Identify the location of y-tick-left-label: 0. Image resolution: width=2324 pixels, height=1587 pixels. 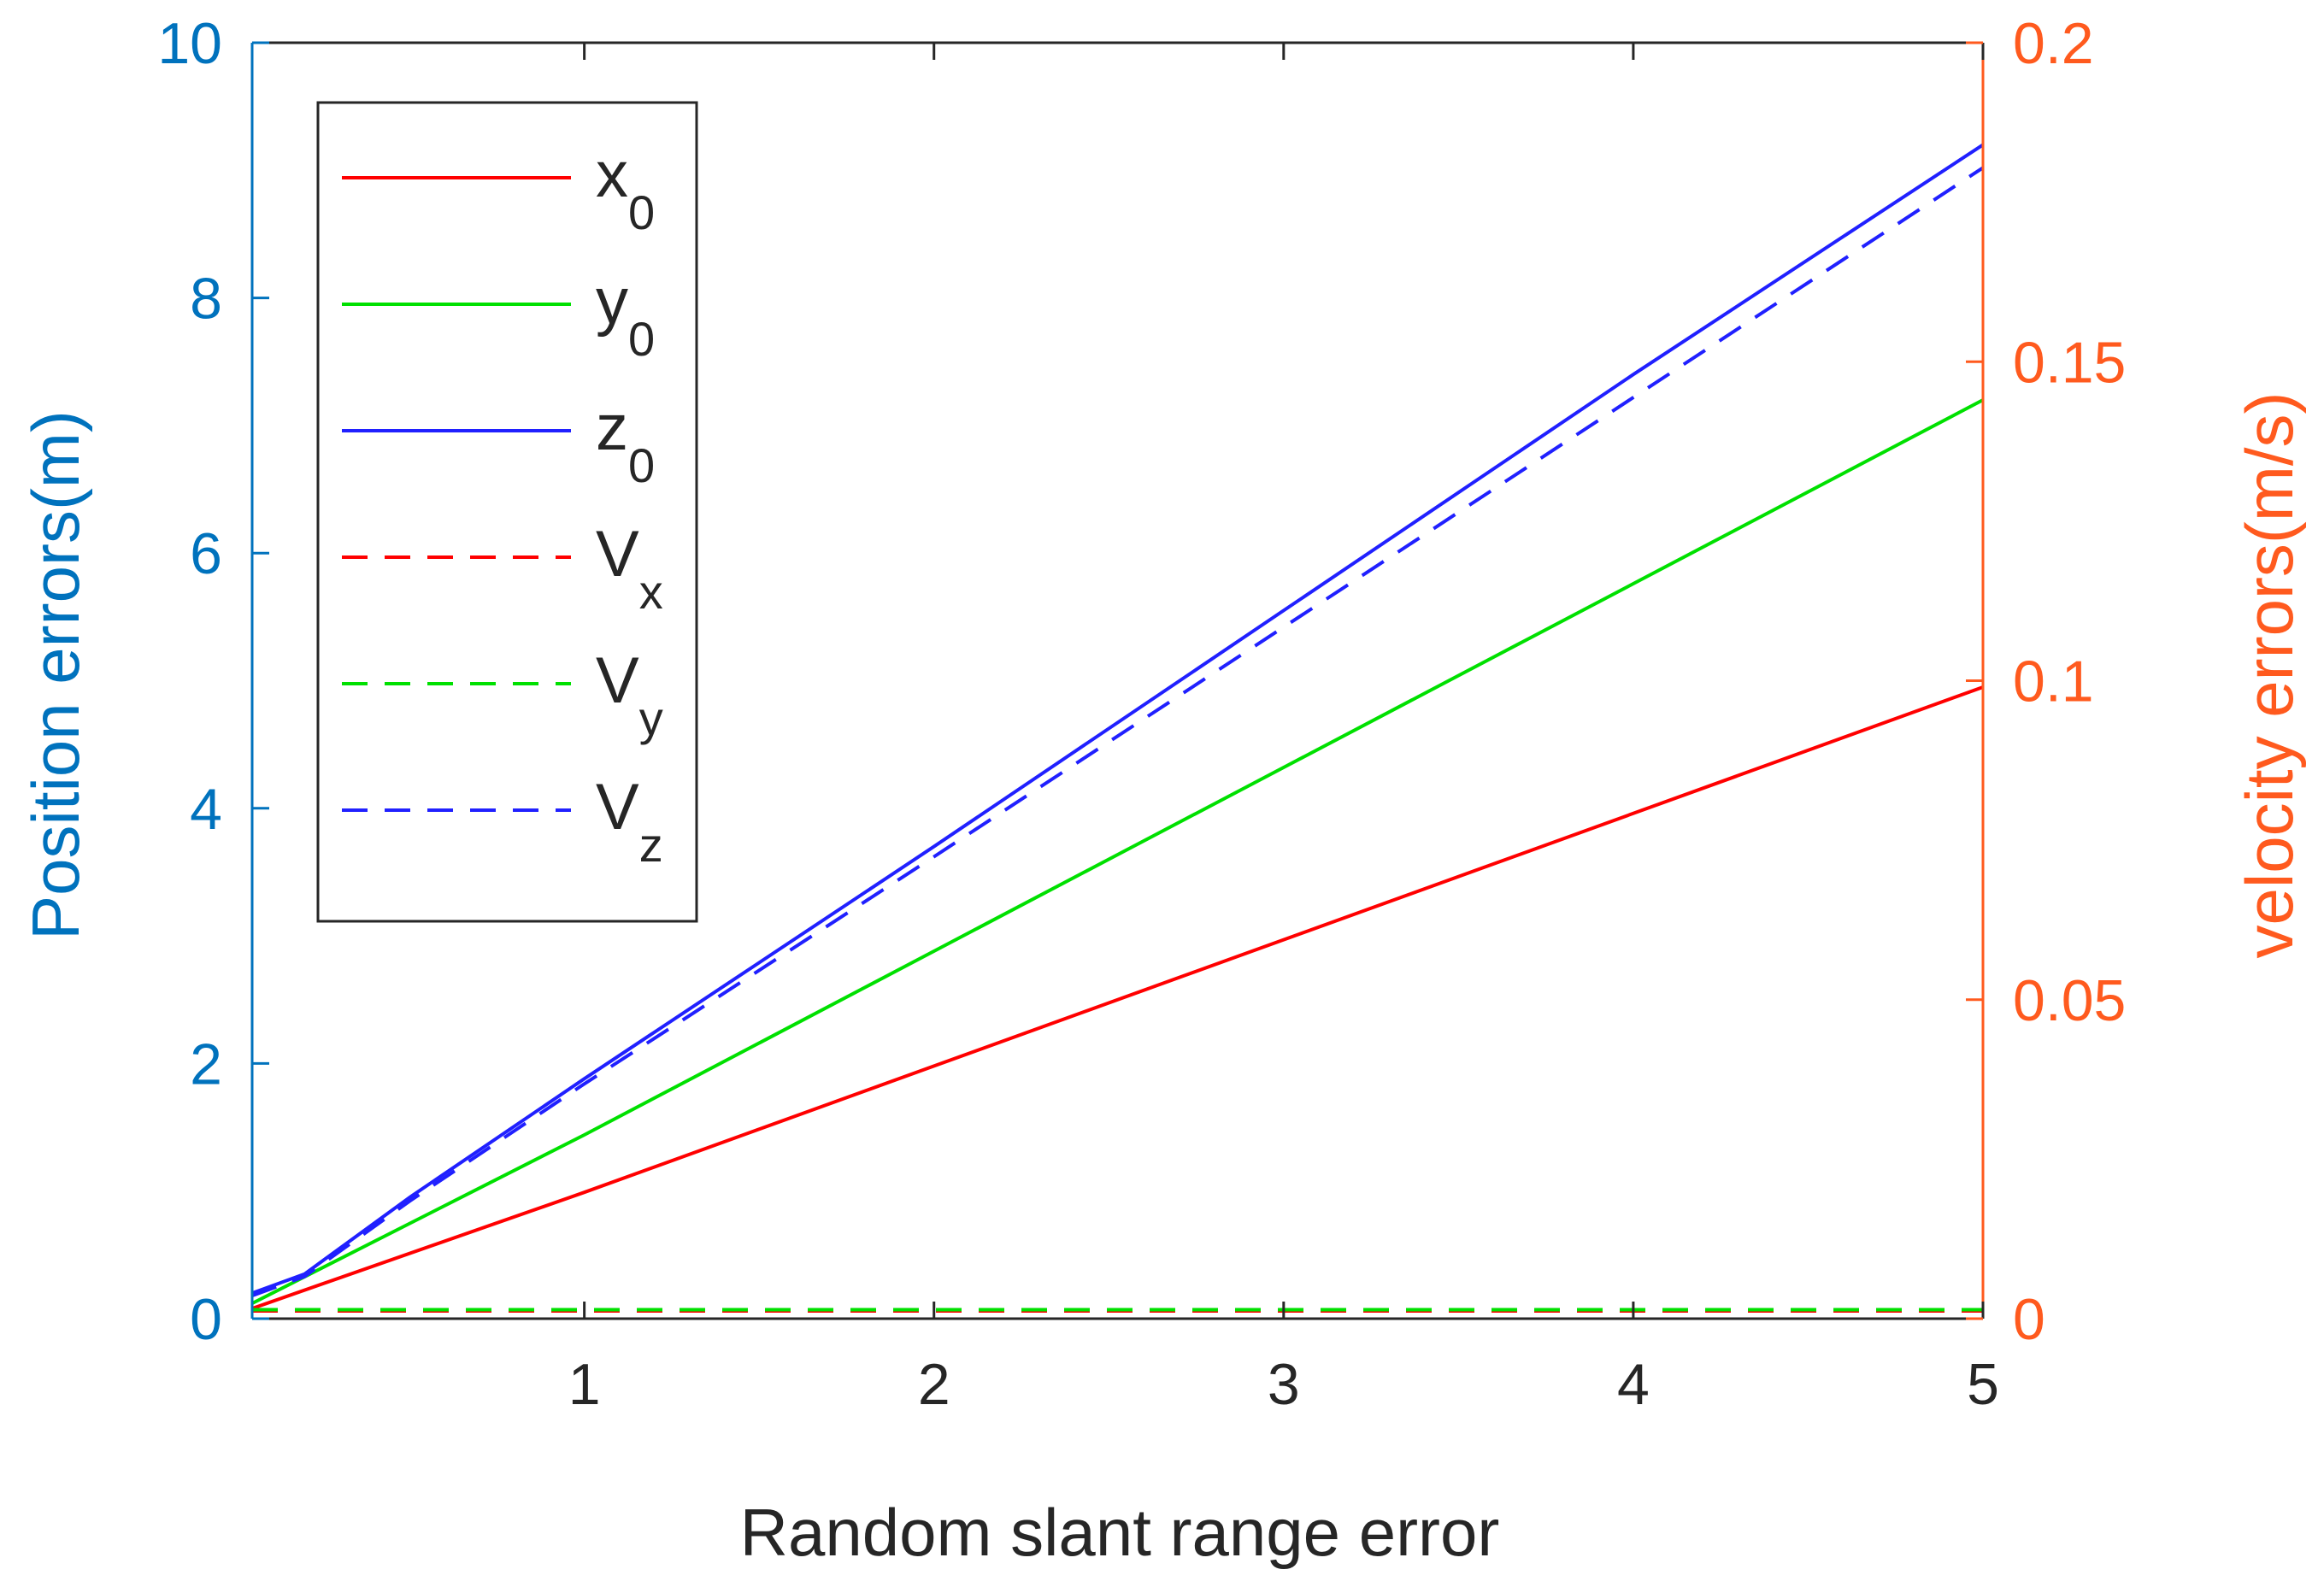
(206, 1320).